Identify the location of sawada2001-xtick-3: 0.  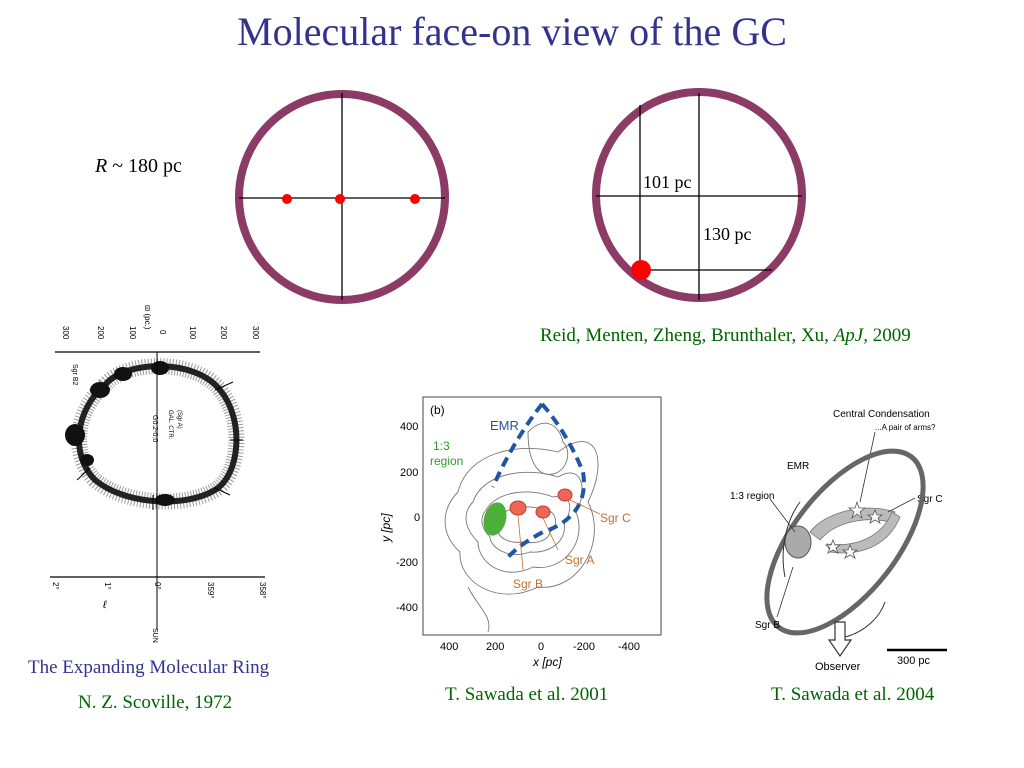
(541, 647).